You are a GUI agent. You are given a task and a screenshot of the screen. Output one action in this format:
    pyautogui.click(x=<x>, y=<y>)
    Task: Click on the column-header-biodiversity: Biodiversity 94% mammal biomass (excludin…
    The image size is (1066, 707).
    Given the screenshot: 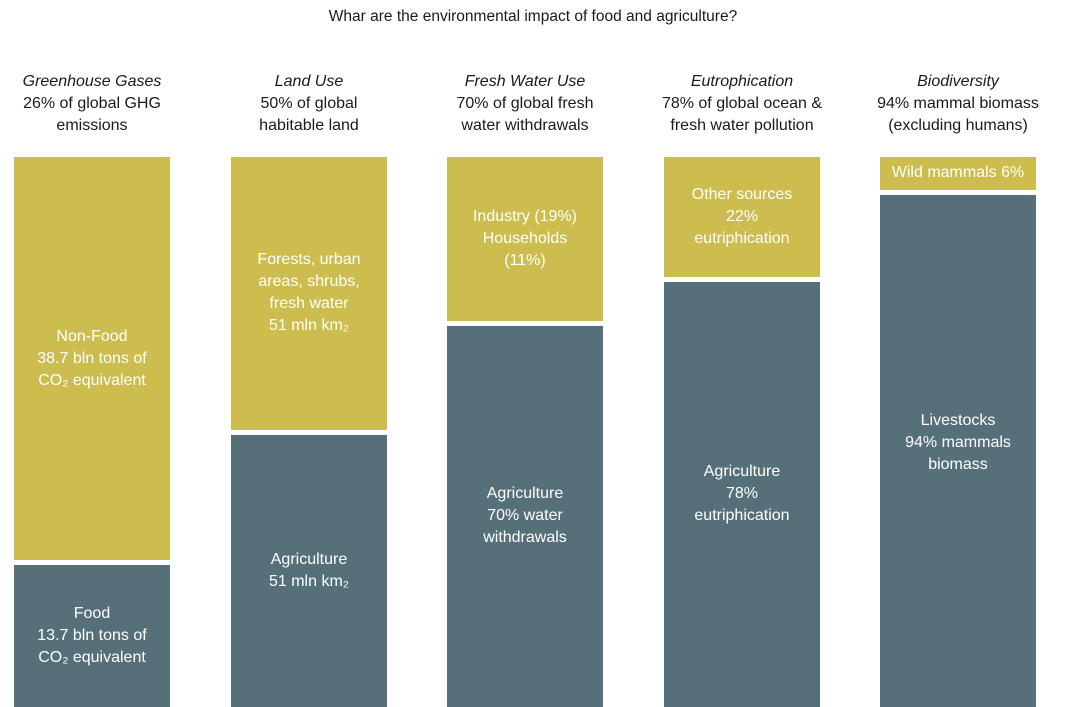 What is the action you would take?
    pyautogui.click(x=958, y=104)
    